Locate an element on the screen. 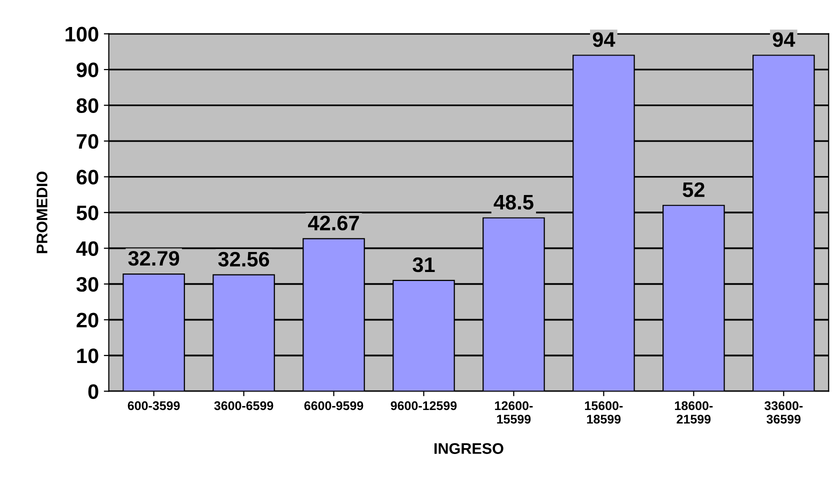  data-label: 52 is located at coordinates (693, 190).